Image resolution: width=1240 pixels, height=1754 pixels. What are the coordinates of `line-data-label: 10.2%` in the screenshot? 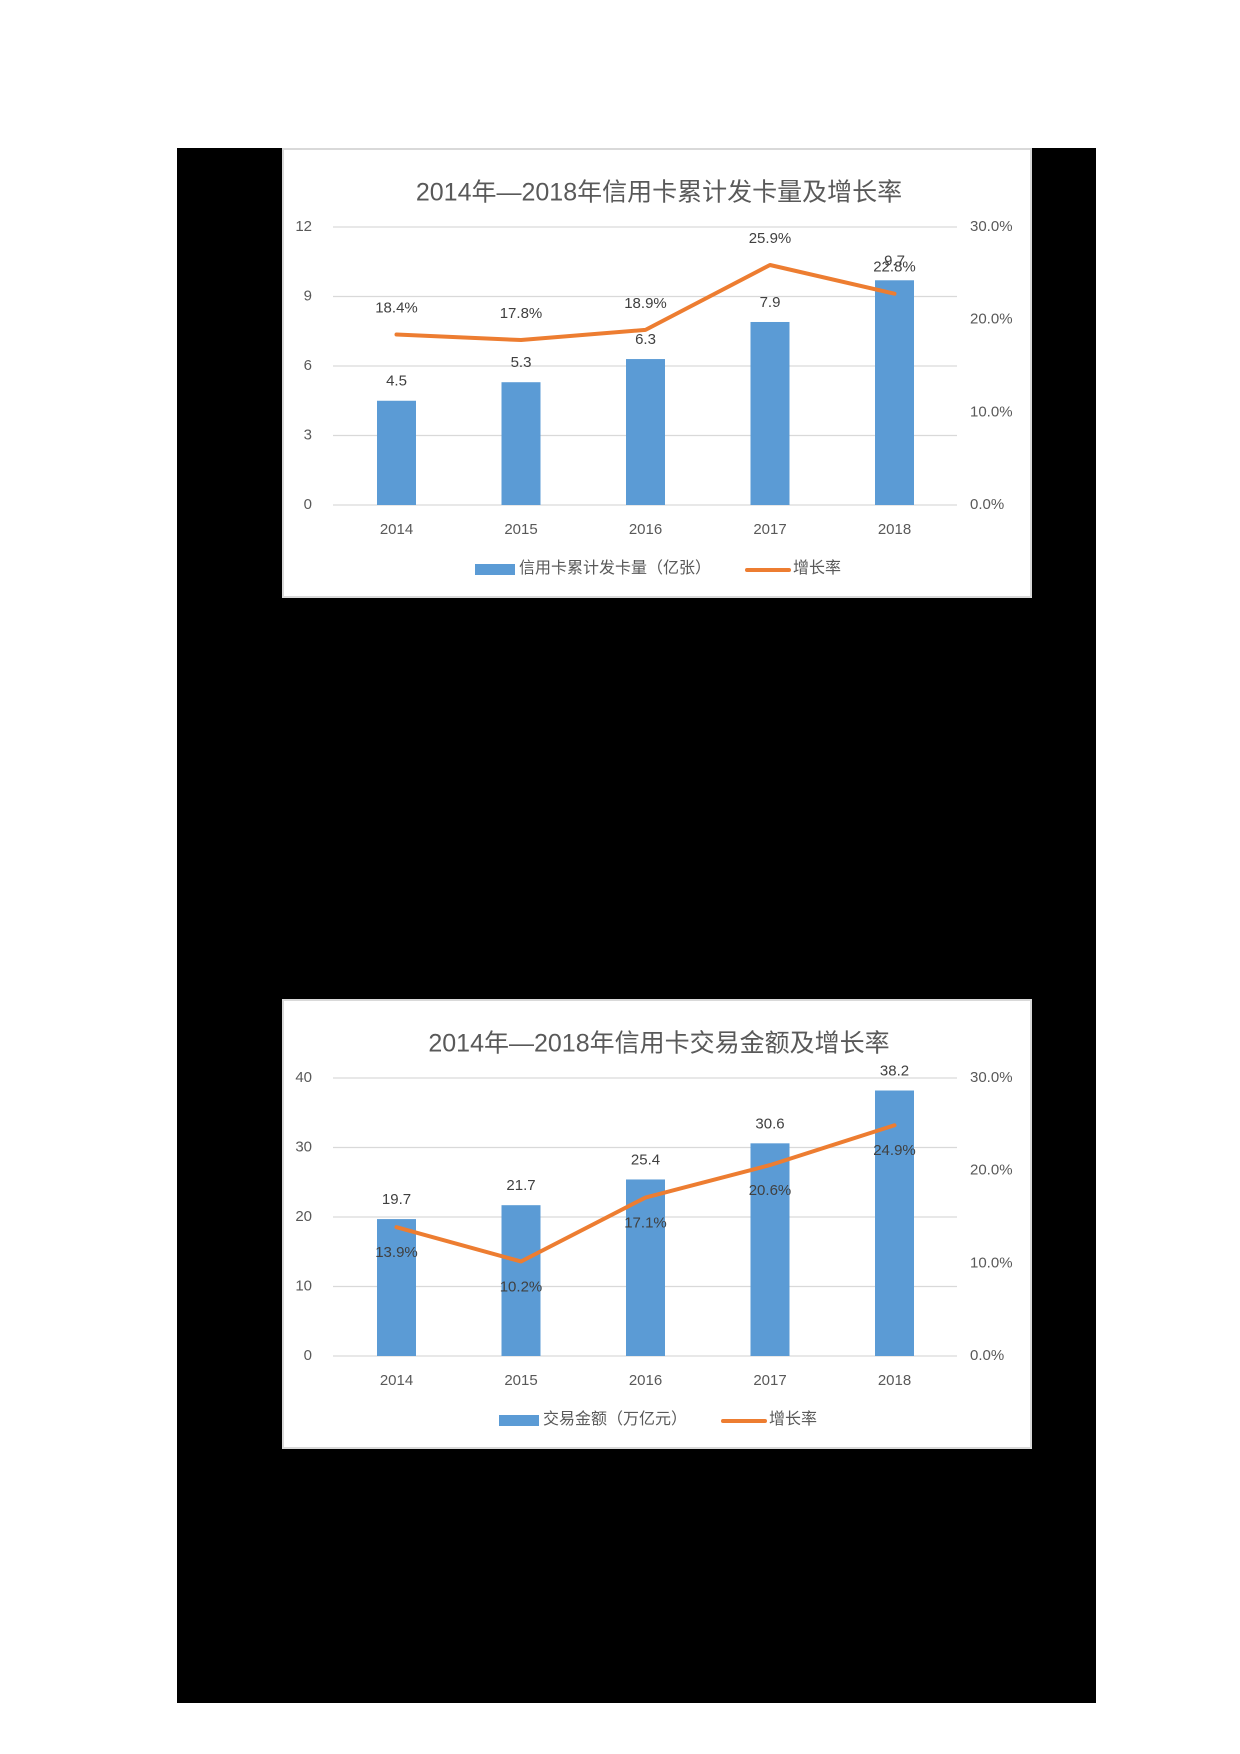 It's located at (521, 1286).